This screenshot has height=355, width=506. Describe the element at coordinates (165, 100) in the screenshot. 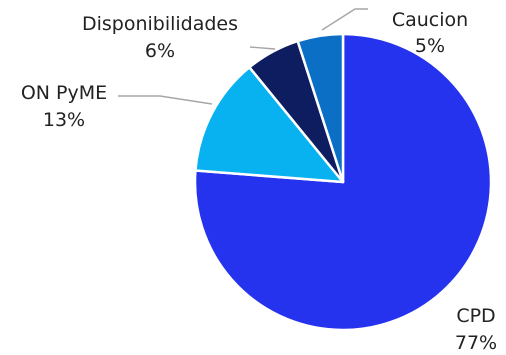

I see `leader-line-on-pyme` at that location.